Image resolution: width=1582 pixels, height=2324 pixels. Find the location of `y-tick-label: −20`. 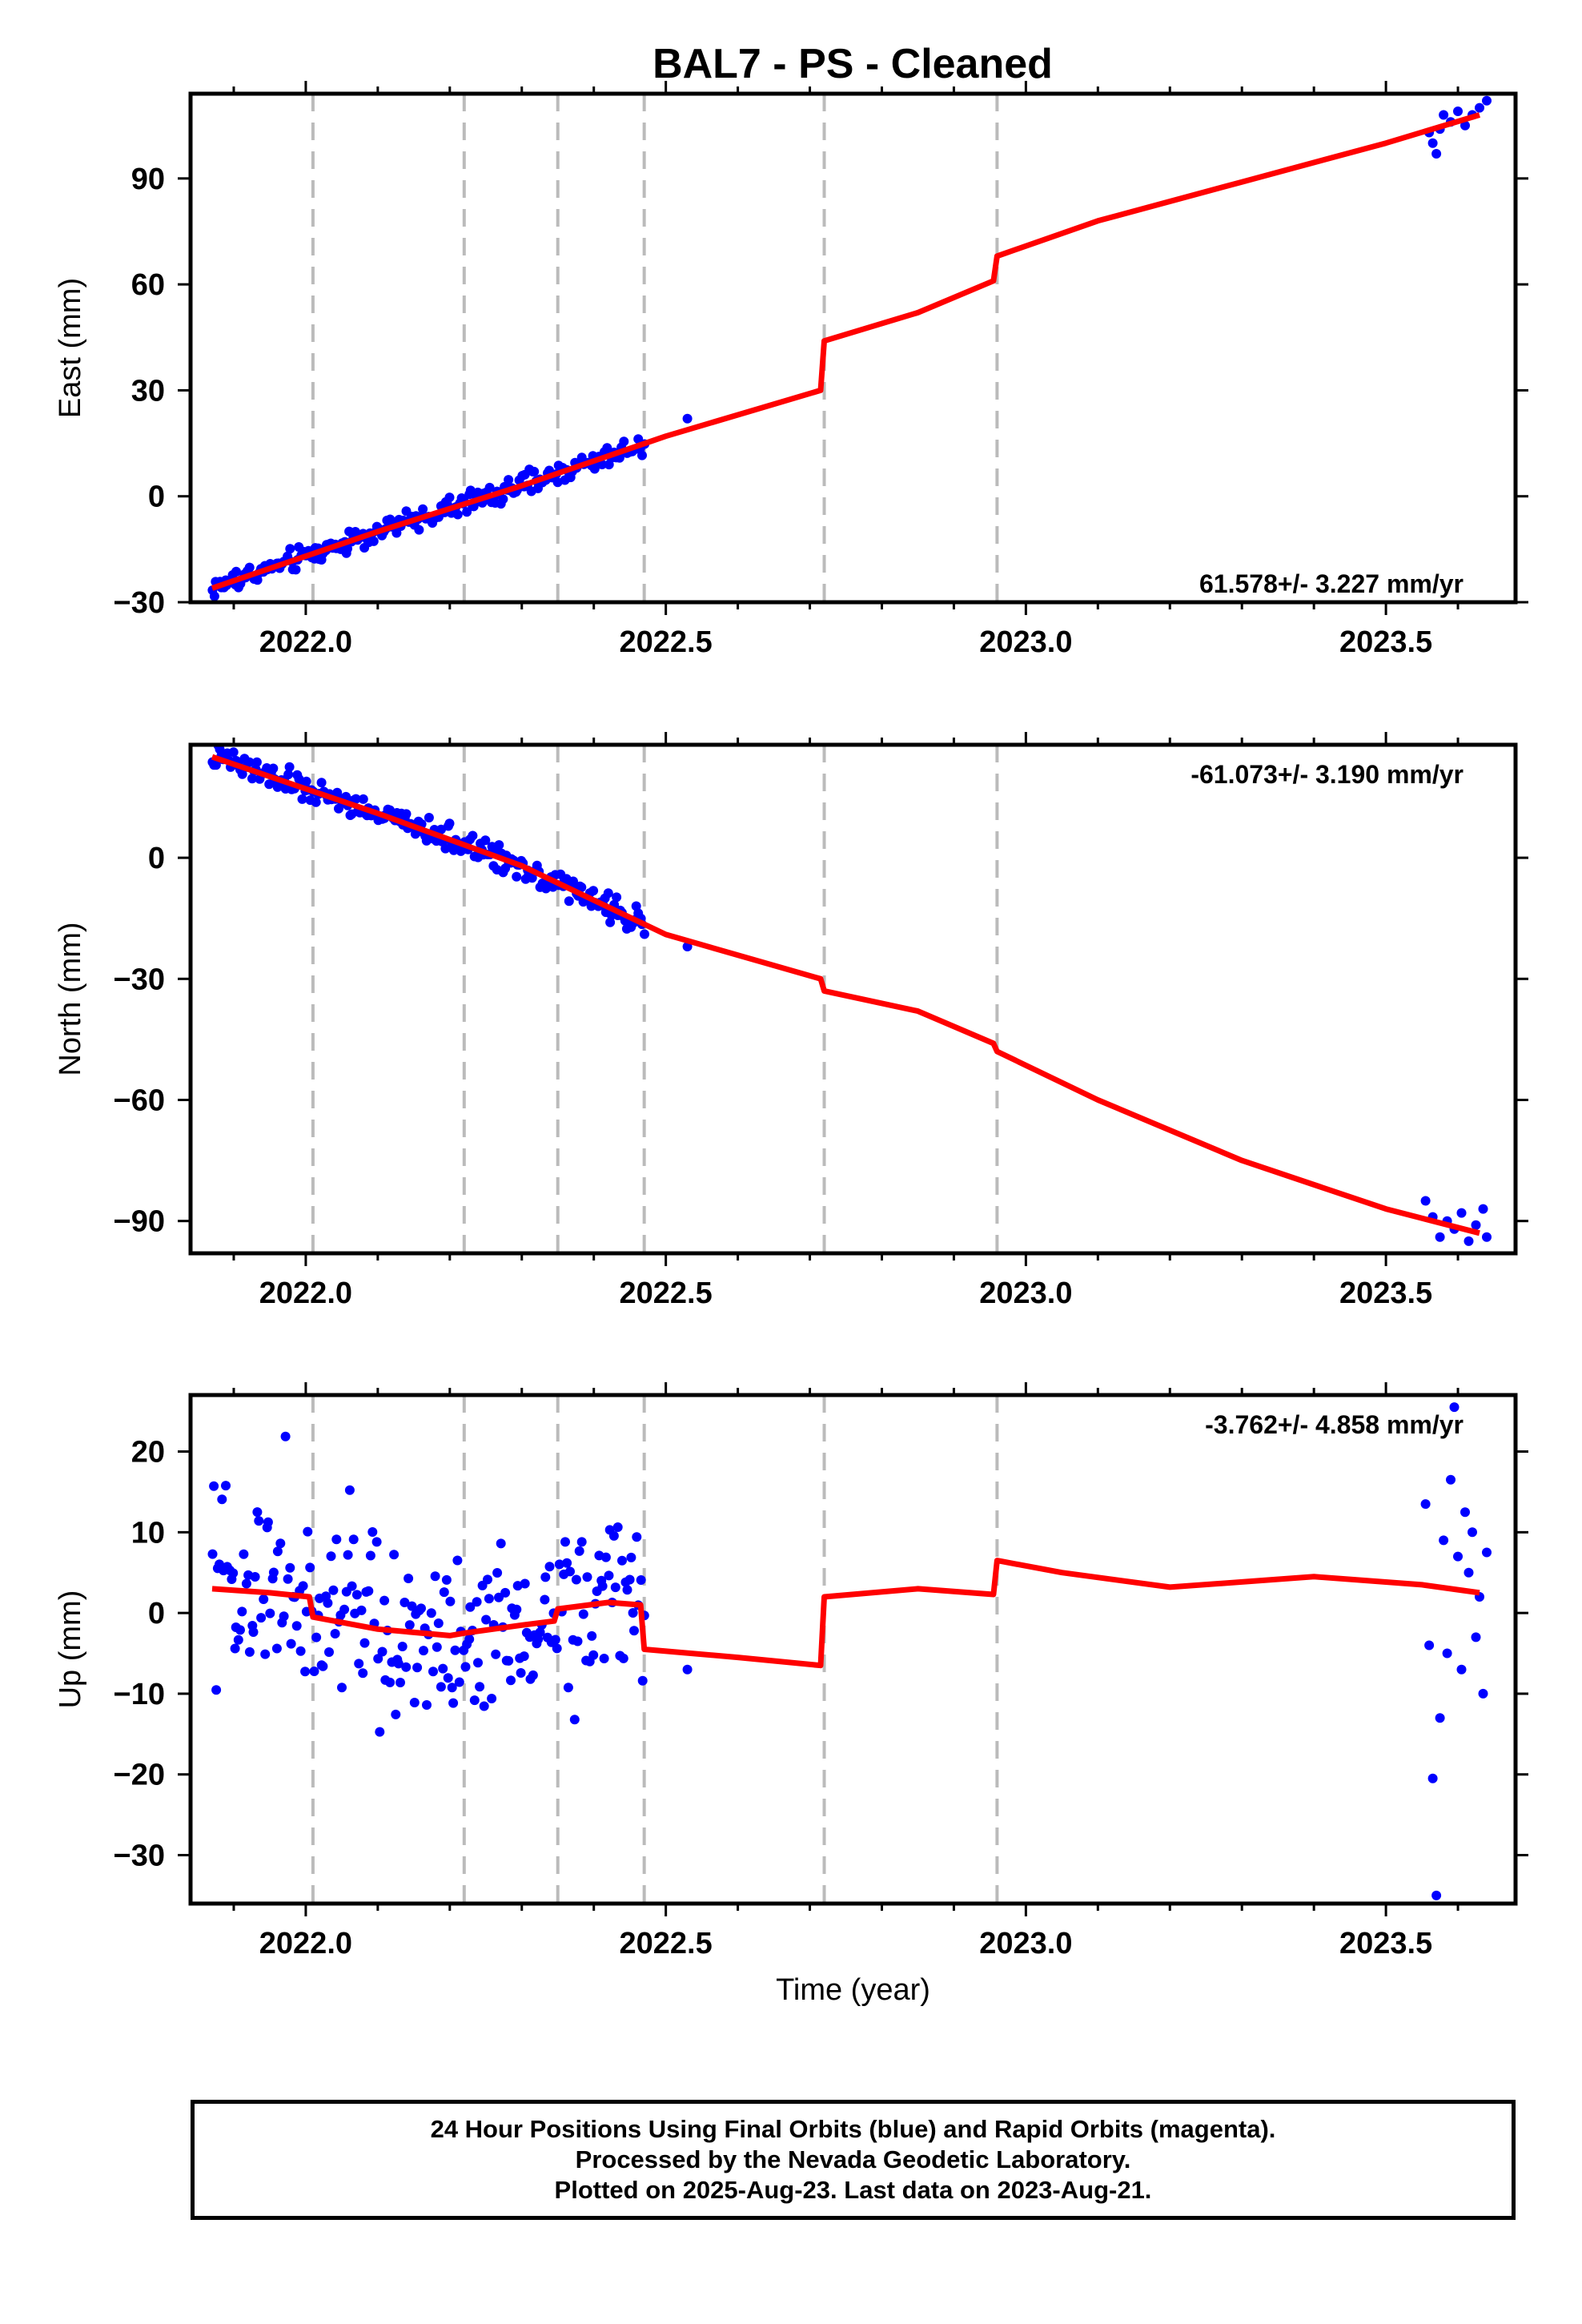

y-tick-label: −20 is located at coordinates (139, 1776).